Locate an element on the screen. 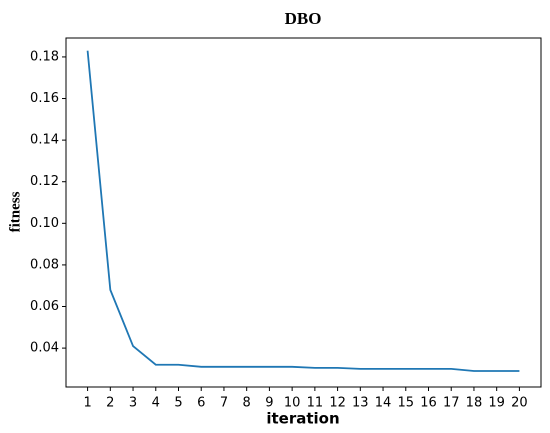 The image size is (550, 433). x-tick-label: 14 is located at coordinates (383, 403).